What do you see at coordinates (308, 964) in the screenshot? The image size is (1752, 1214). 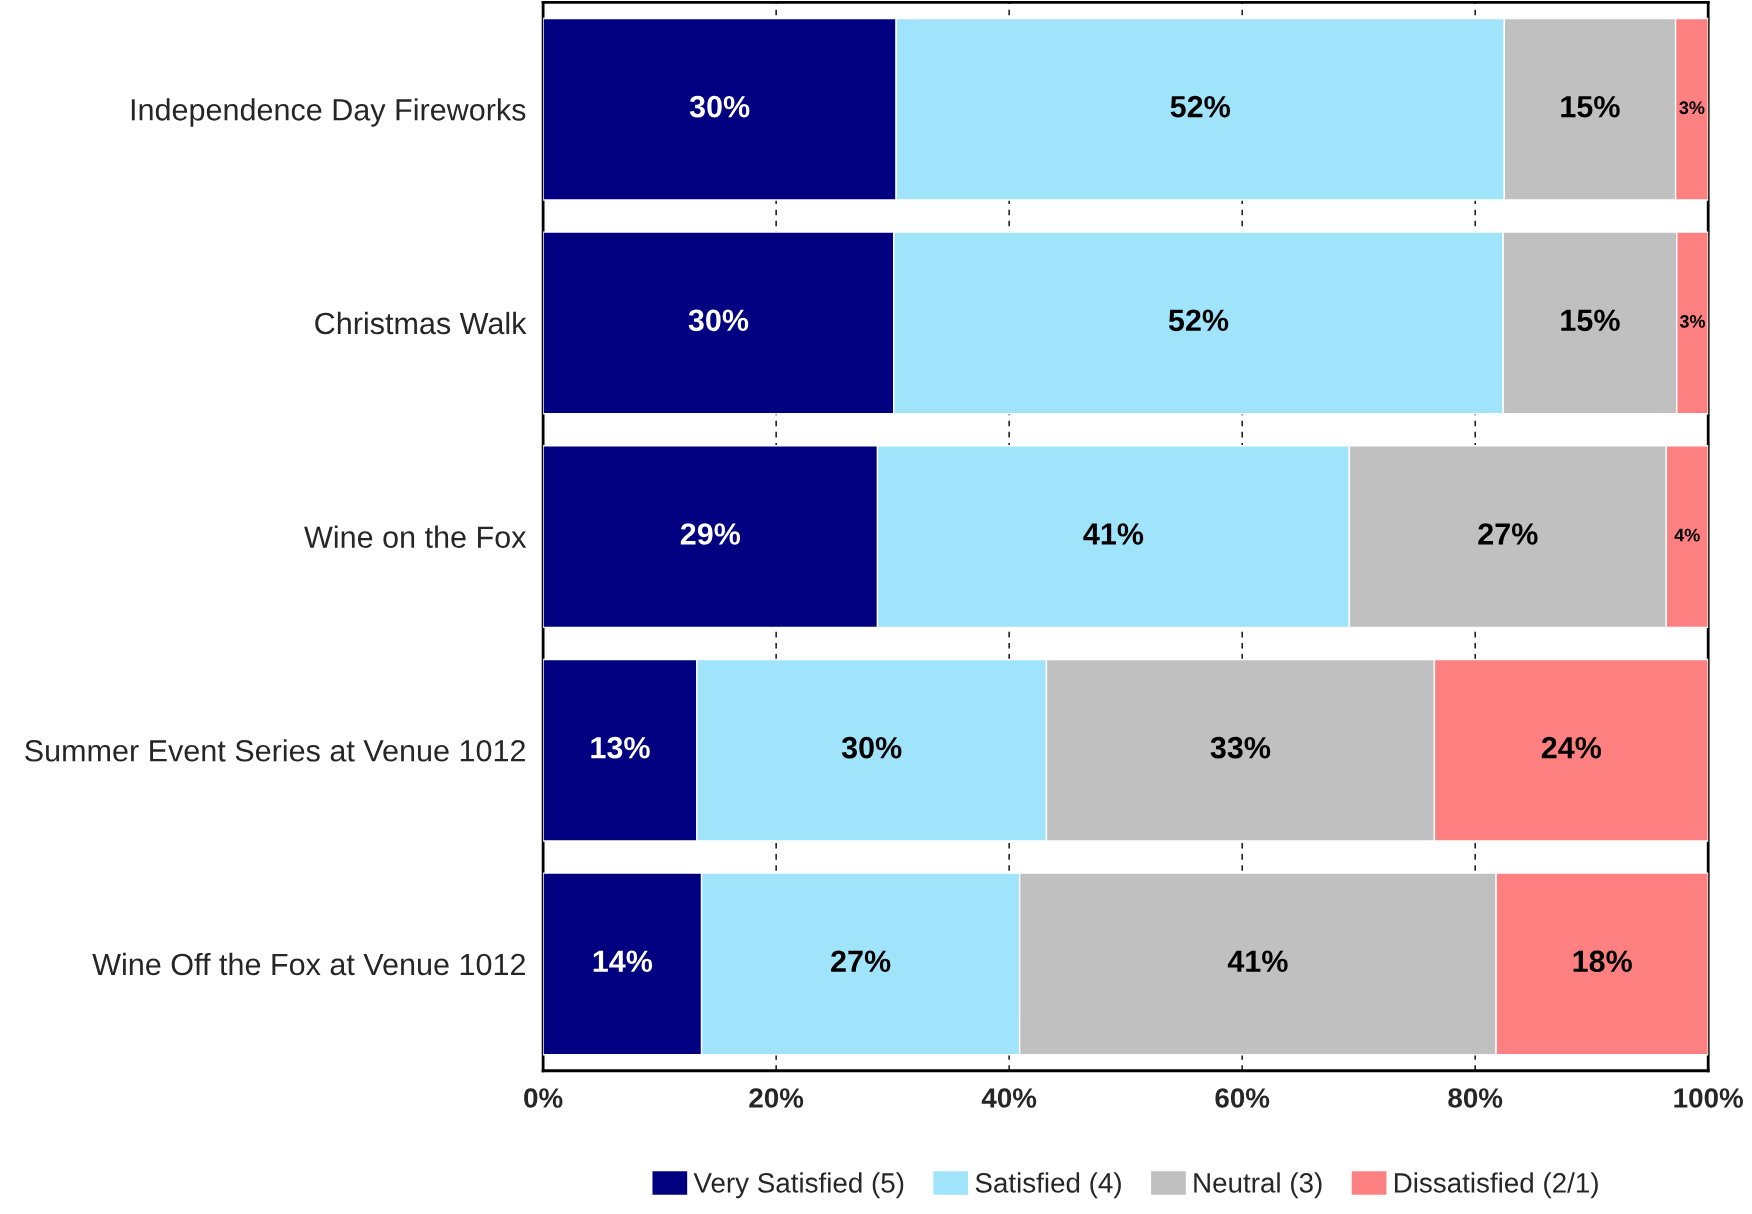 I see `y-tick-label: Wine Off the Fox at Venue 1012` at bounding box center [308, 964].